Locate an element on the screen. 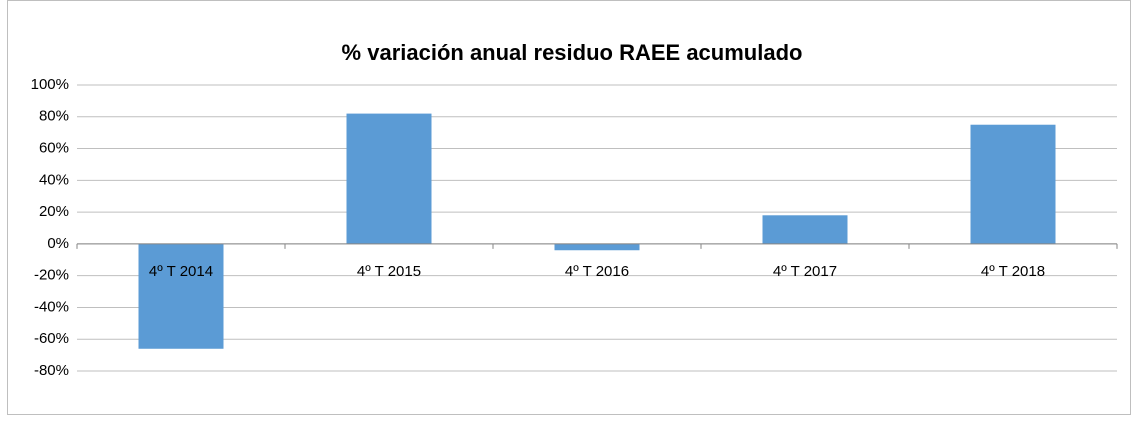  x-tick-label: 4º T 2017 is located at coordinates (805, 271).